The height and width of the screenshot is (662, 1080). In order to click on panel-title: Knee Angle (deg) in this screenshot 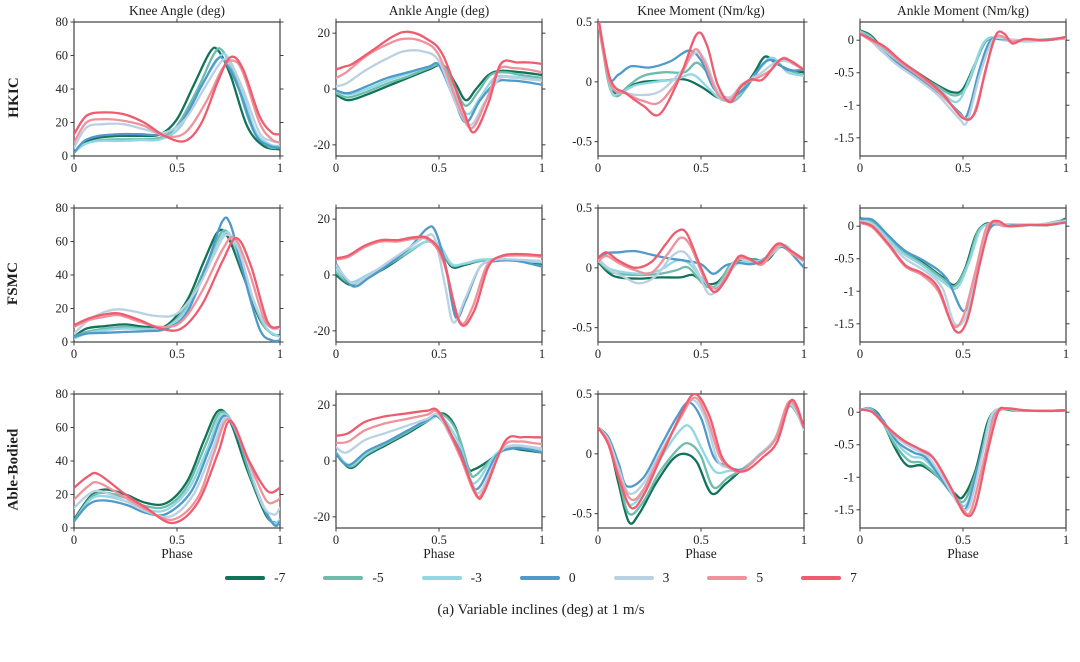, I will do `click(177, 11)`.